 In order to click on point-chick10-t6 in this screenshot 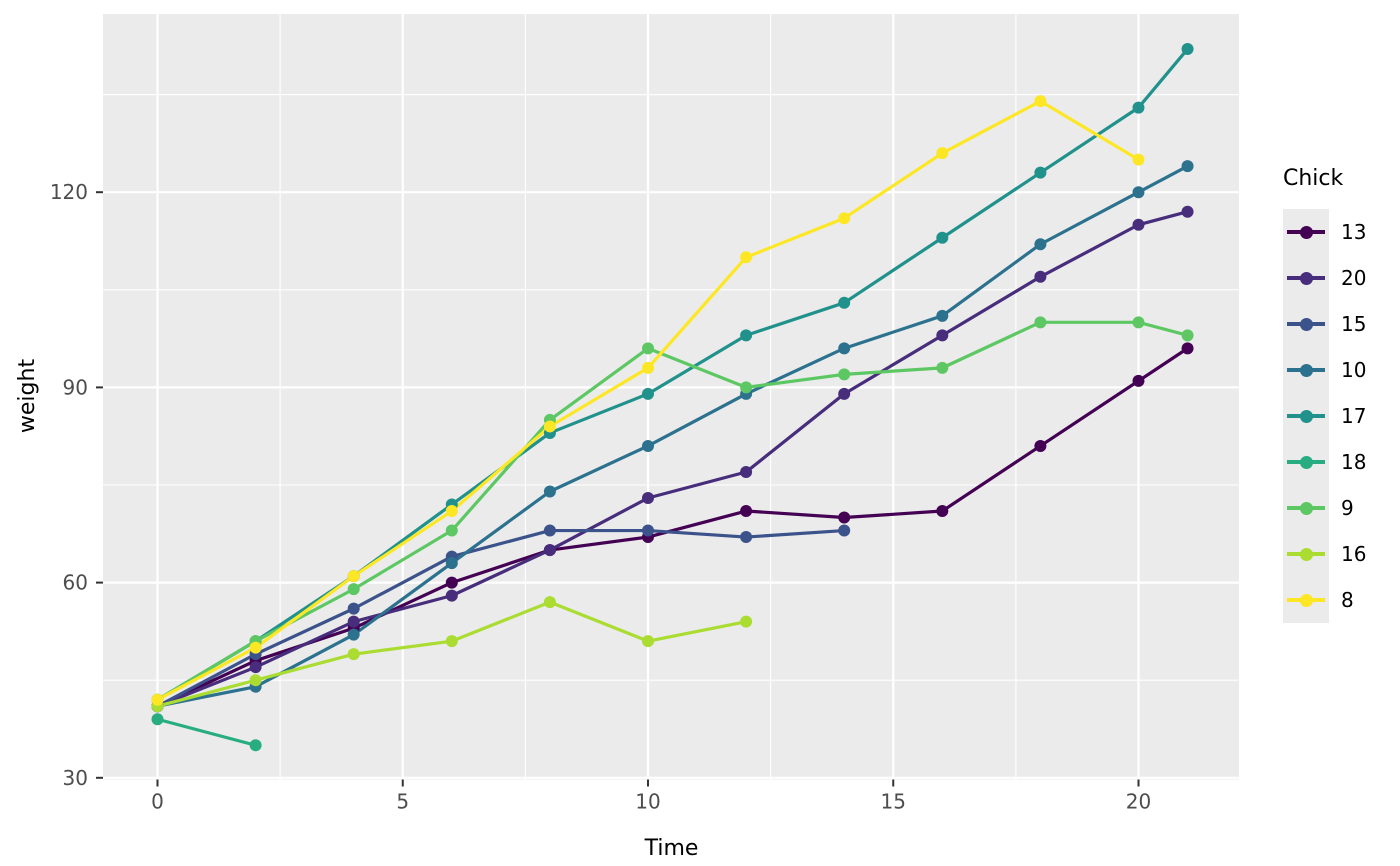, I will do `click(451, 563)`.